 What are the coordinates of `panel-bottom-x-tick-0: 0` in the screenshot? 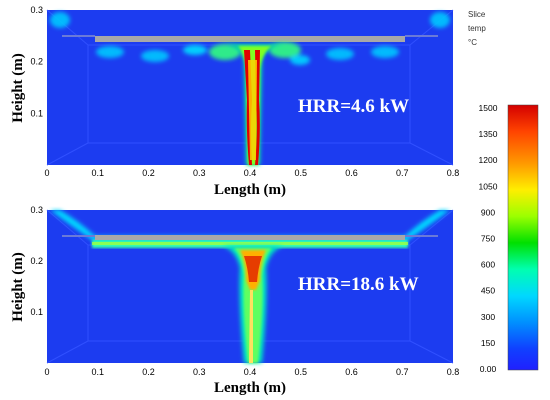 It's located at (46, 372).